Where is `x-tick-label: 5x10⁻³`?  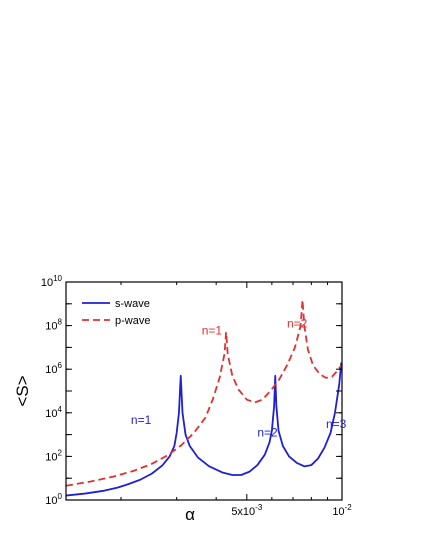 x-tick-label: 5x10⁻³ is located at coordinates (247, 510).